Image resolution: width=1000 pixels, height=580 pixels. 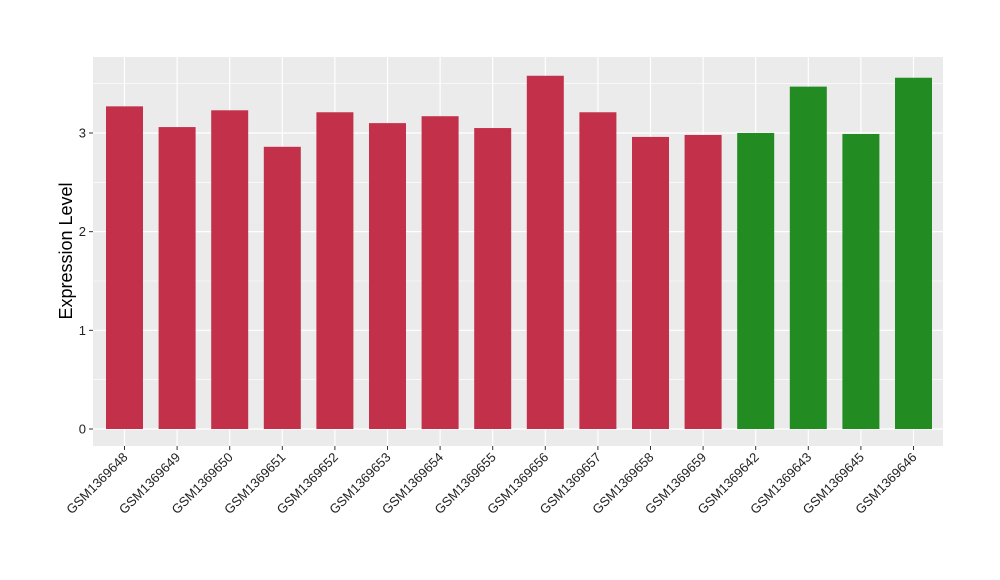 I want to click on y-axis-title: Expression Level, so click(x=66, y=250).